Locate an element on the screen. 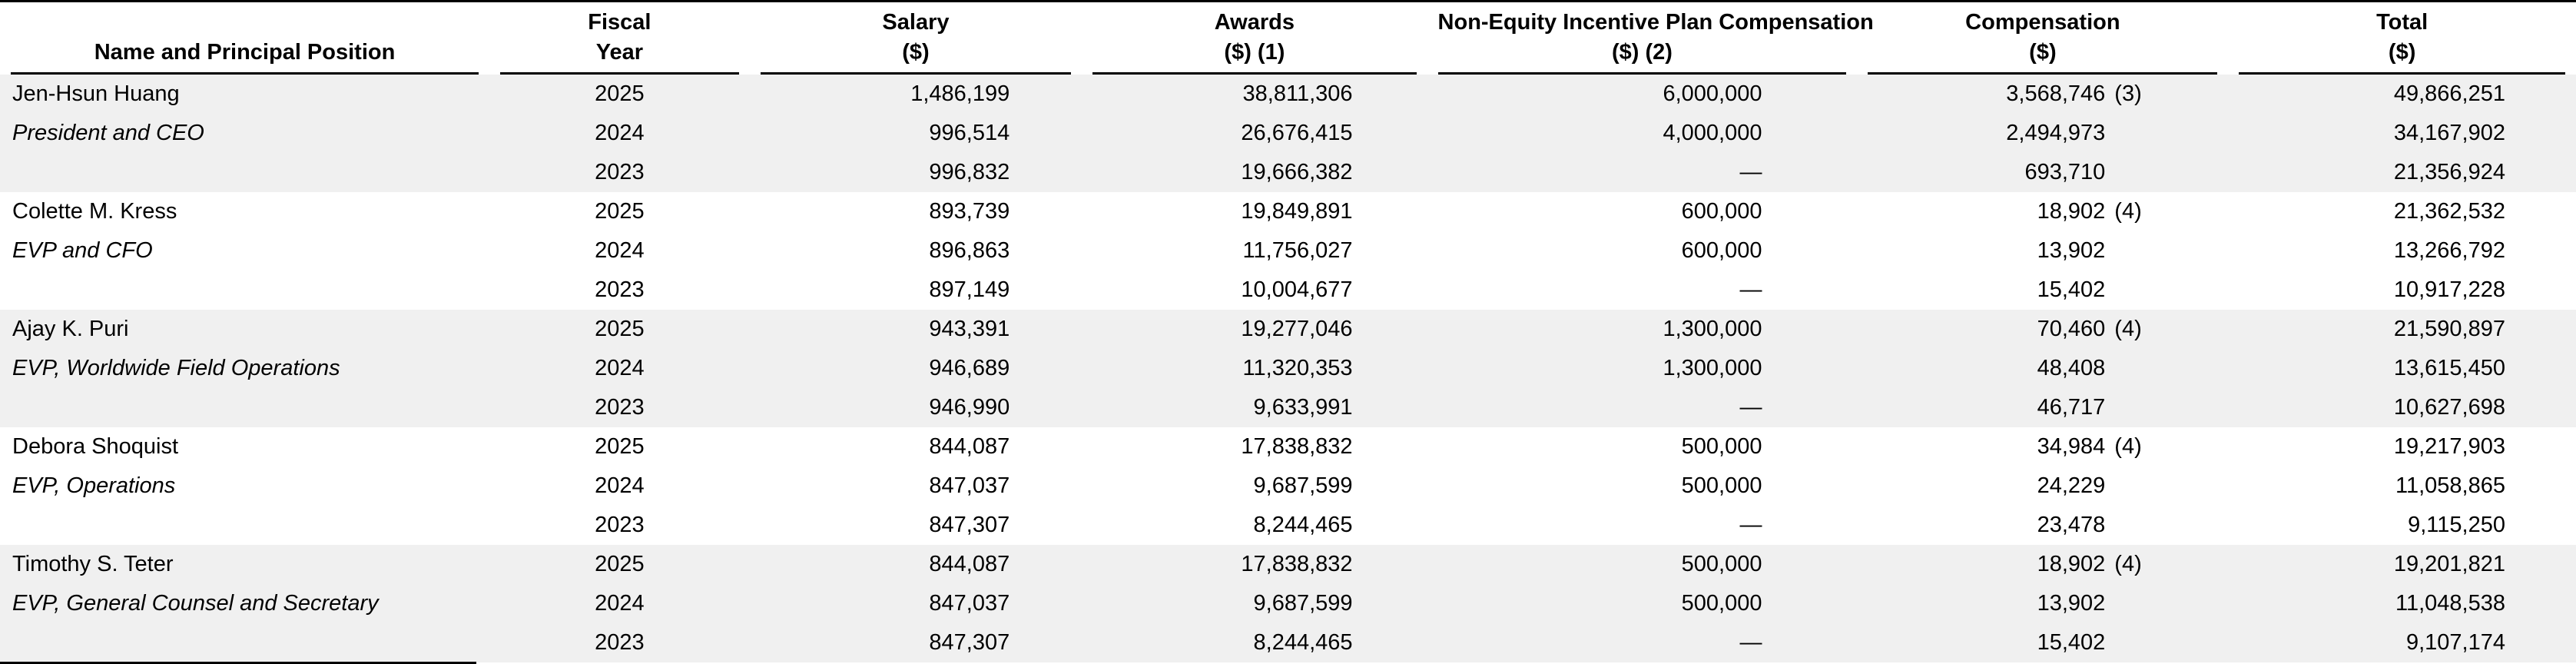  executive-title: EVP, Operations is located at coordinates (244, 486).